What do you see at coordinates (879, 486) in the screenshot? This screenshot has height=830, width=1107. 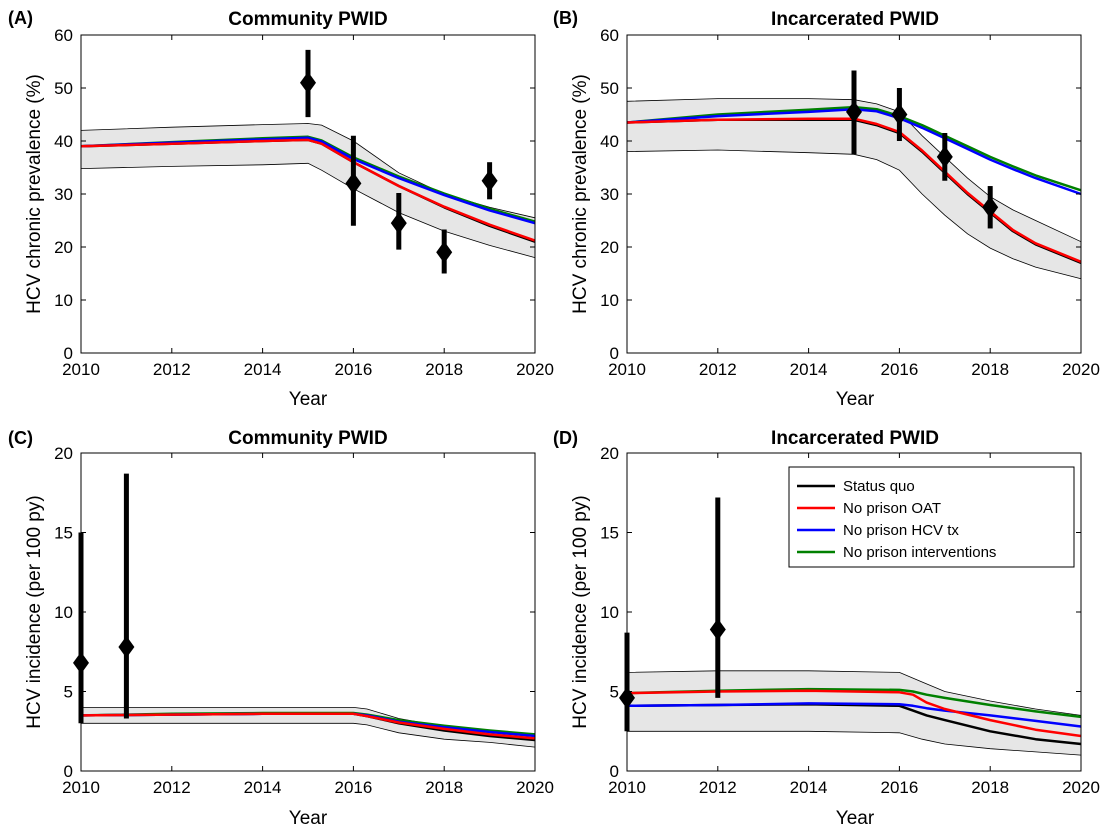 I see `legend-entry: Status quo` at bounding box center [879, 486].